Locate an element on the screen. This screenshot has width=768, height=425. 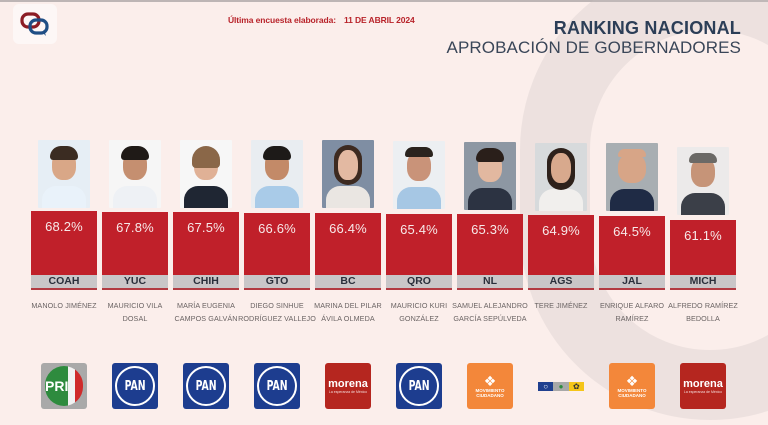
state-label: MICH is located at coordinates (703, 281).